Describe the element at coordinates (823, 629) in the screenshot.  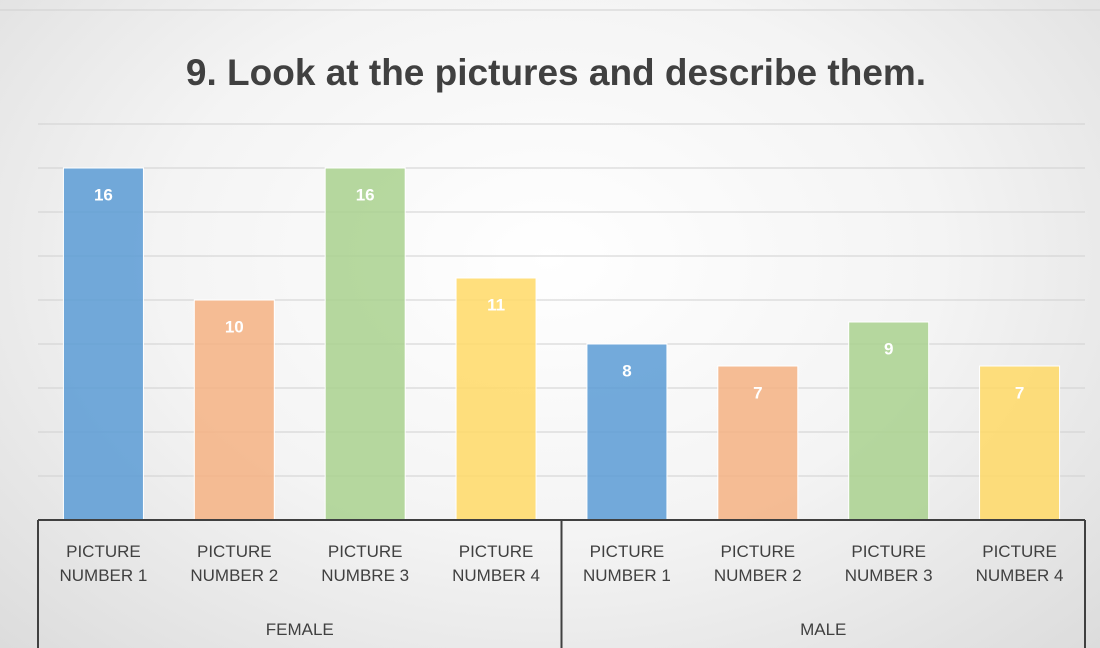
I see `group-label: MALE` at that location.